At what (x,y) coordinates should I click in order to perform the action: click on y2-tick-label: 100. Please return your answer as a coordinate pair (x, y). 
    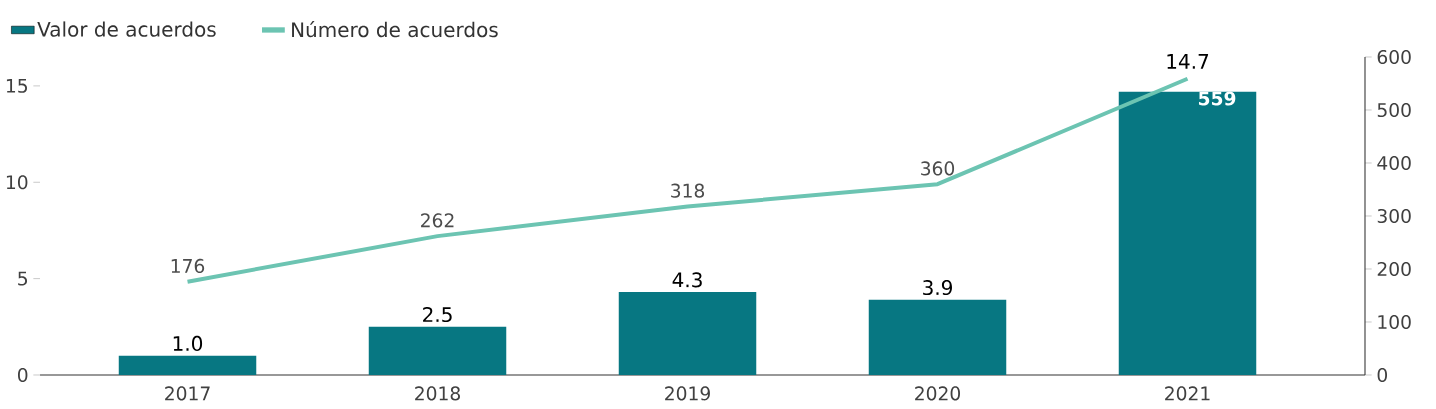
    Looking at the image, I should click on (1394, 322).